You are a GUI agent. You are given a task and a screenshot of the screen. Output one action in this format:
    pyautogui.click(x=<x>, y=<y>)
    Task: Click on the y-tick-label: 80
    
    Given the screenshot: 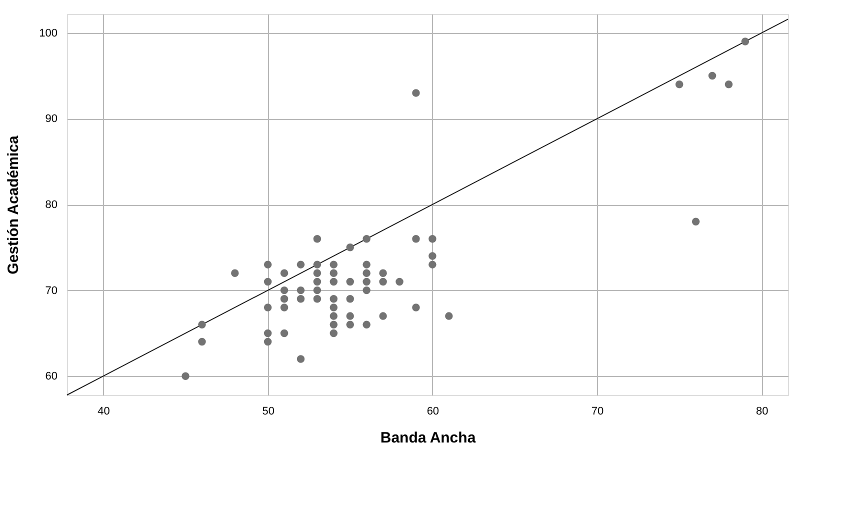 What is the action you would take?
    pyautogui.click(x=51, y=205)
    